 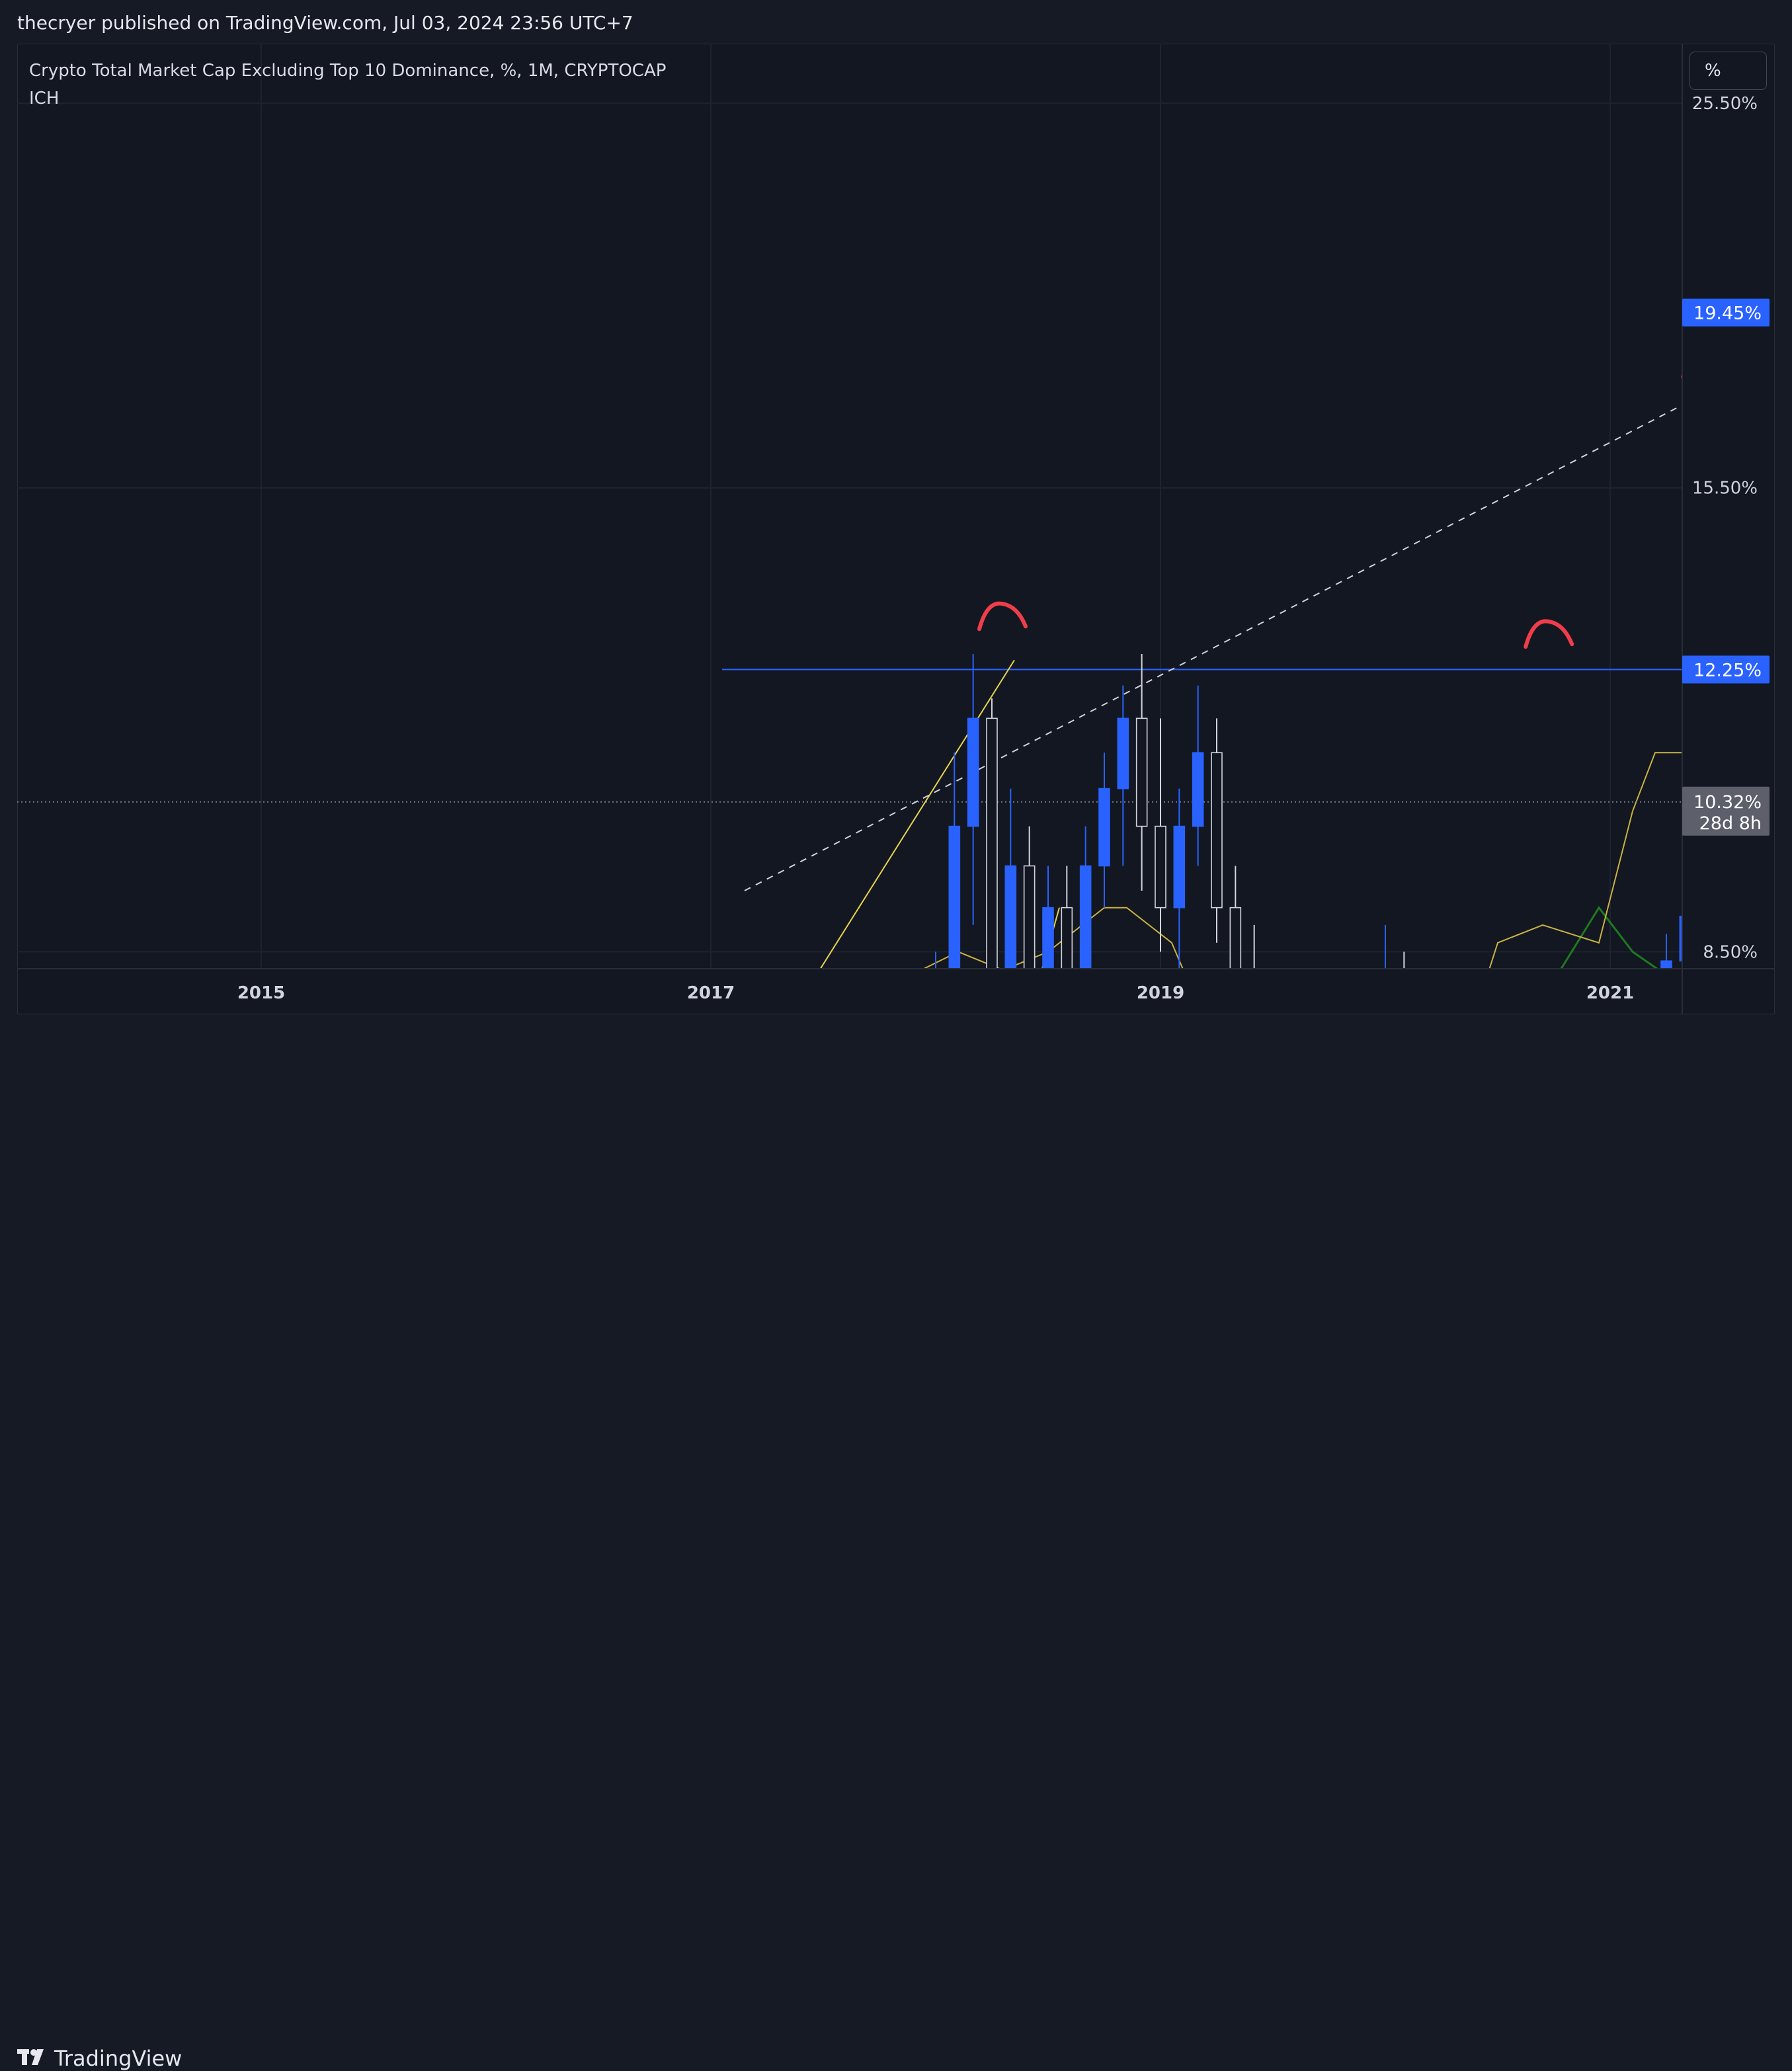 What do you see at coordinates (917, 814) in the screenshot?
I see `trend-line` at bounding box center [917, 814].